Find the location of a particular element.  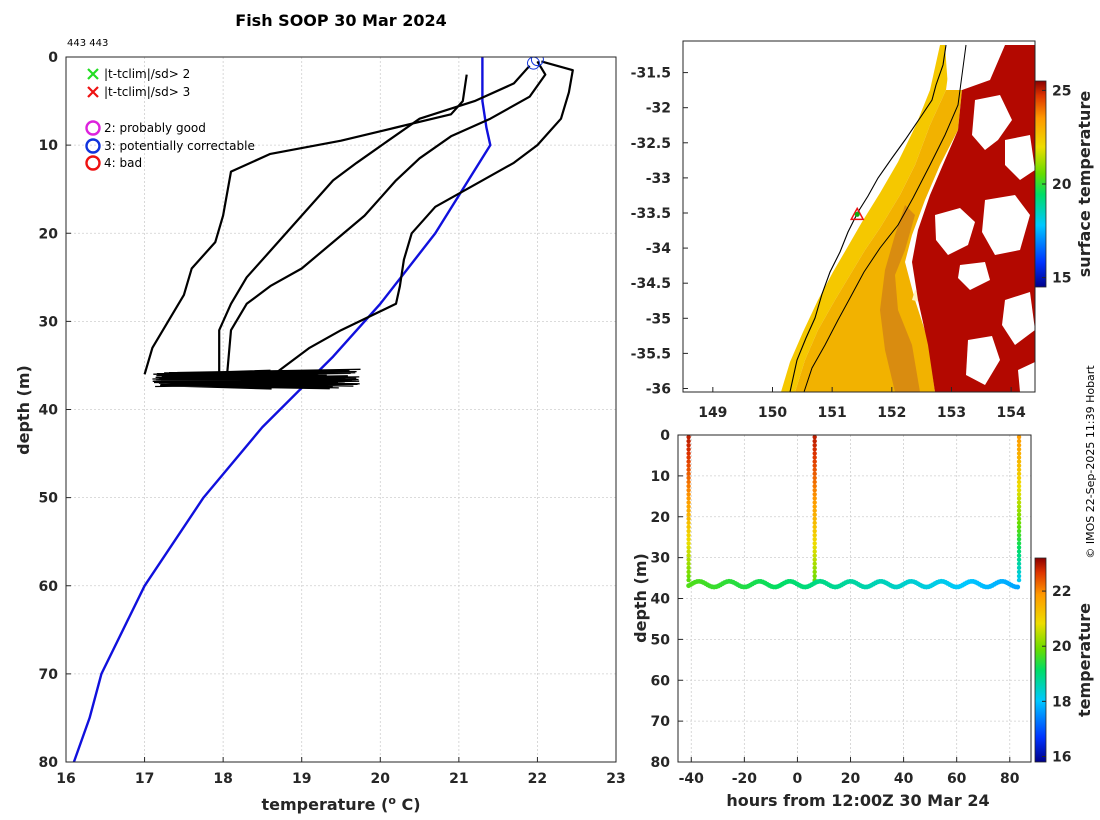

profile-x-tick-label: 20 is located at coordinates (381, 779).